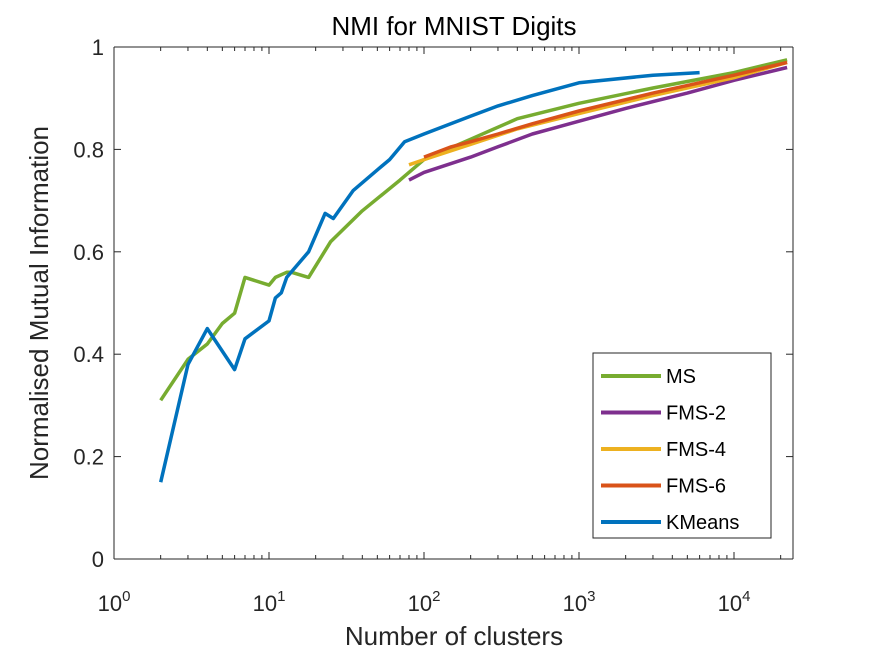  What do you see at coordinates (39, 303) in the screenshot?
I see `y-axis-title: Normalised Mutual Information` at bounding box center [39, 303].